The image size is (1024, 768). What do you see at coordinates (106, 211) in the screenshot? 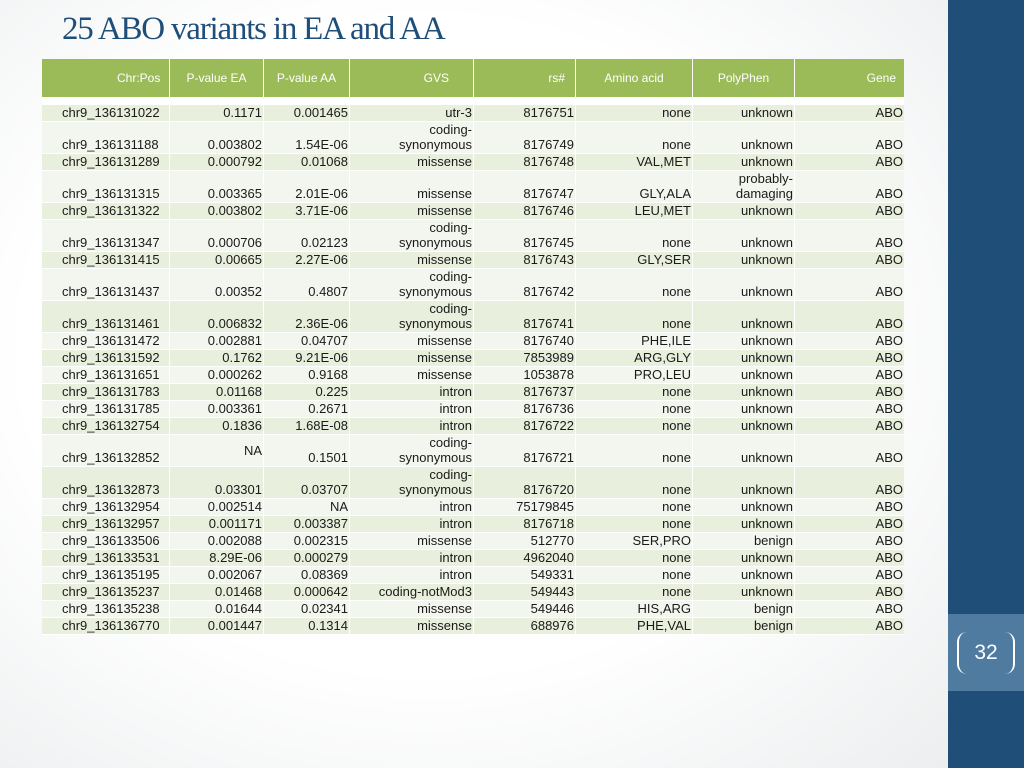
I see `cell-chr-pos: chr9_136131322` at bounding box center [106, 211].